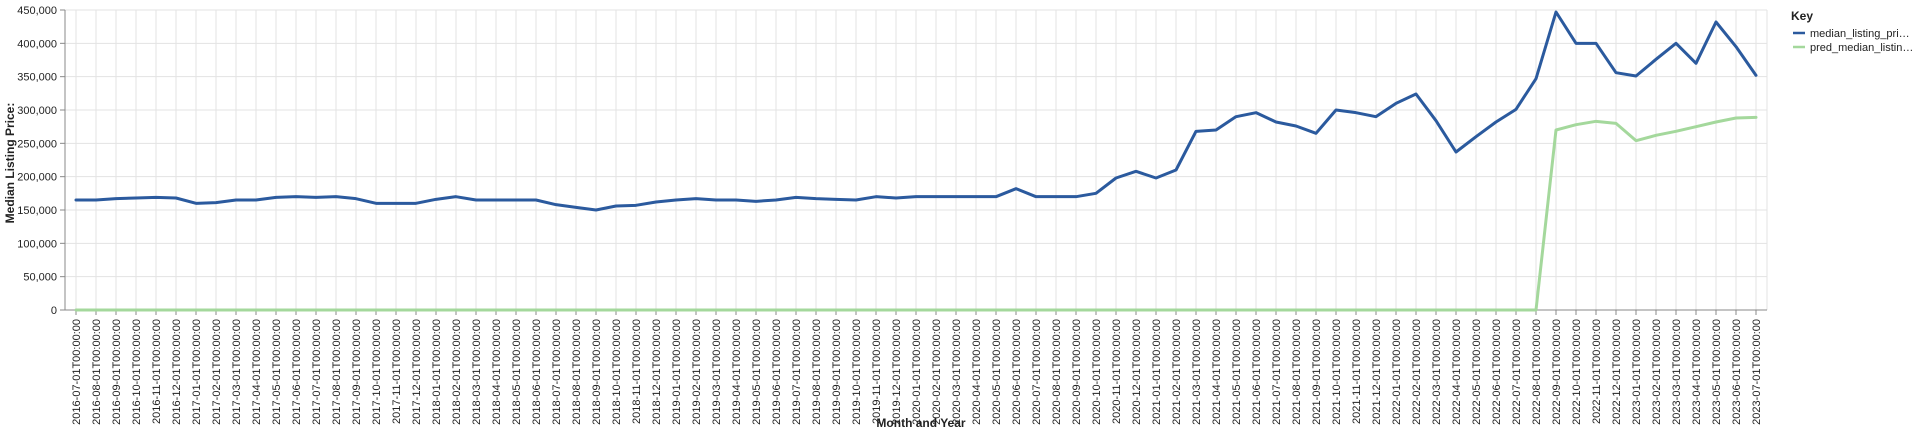  I want to click on x-tick-label: 2016-11-01T00:00:00, so click(157, 371).